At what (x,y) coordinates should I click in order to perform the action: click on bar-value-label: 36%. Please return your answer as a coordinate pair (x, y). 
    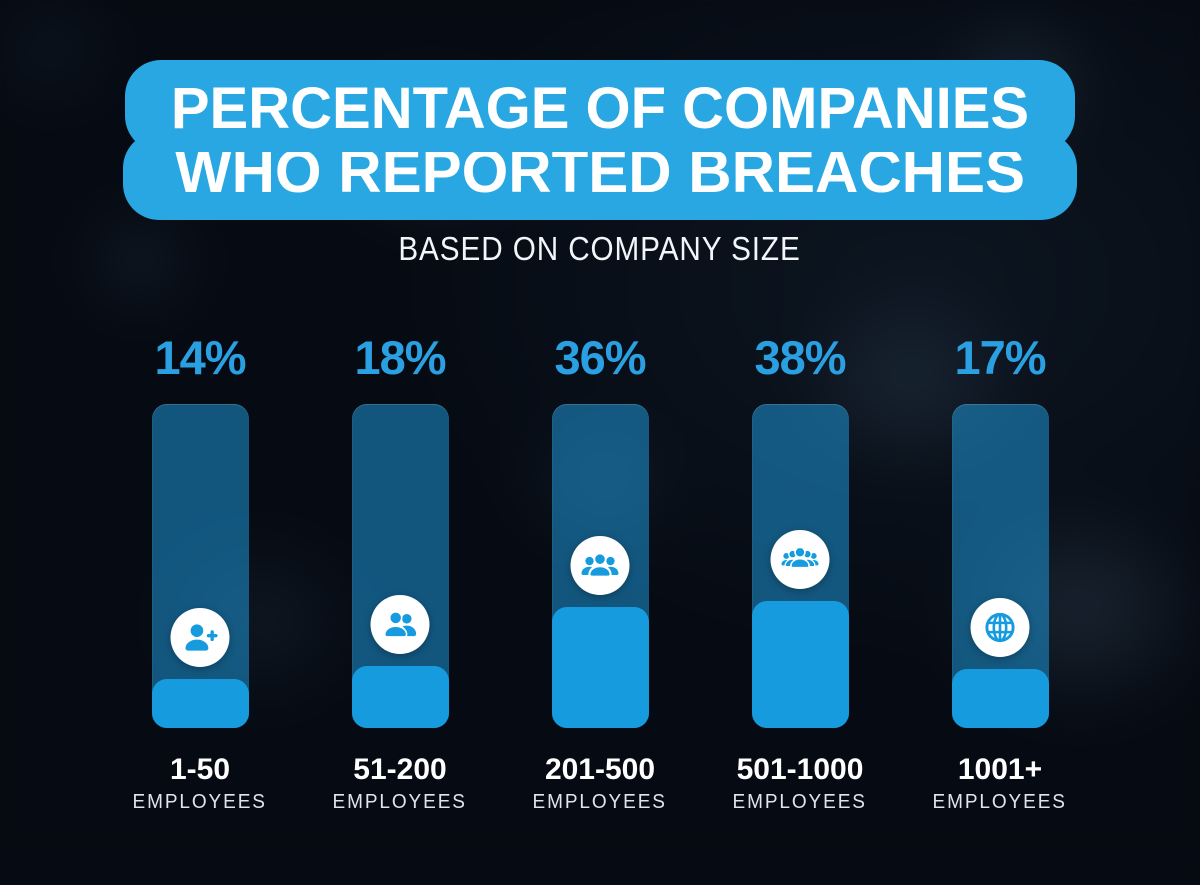
    Looking at the image, I should click on (600, 357).